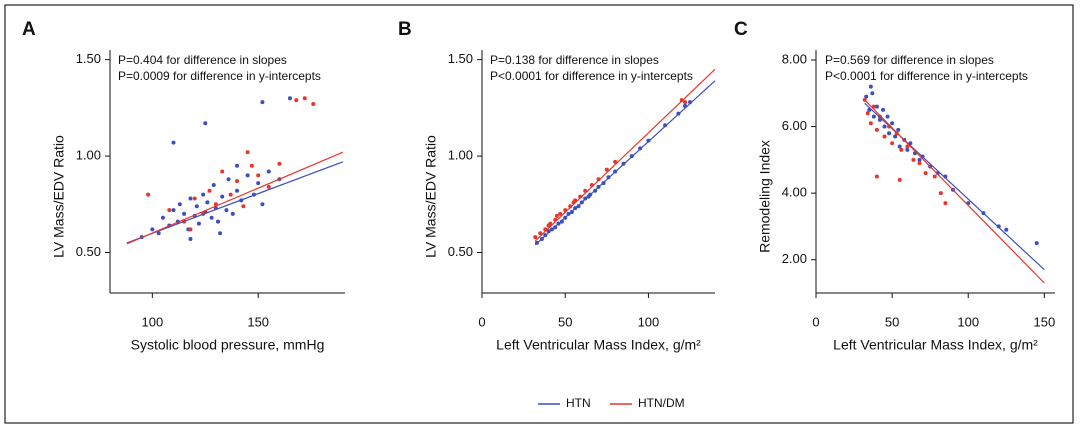  What do you see at coordinates (598, 345) in the screenshot?
I see `x-axis-title: Left Ventricular Mass Index, g/m²` at bounding box center [598, 345].